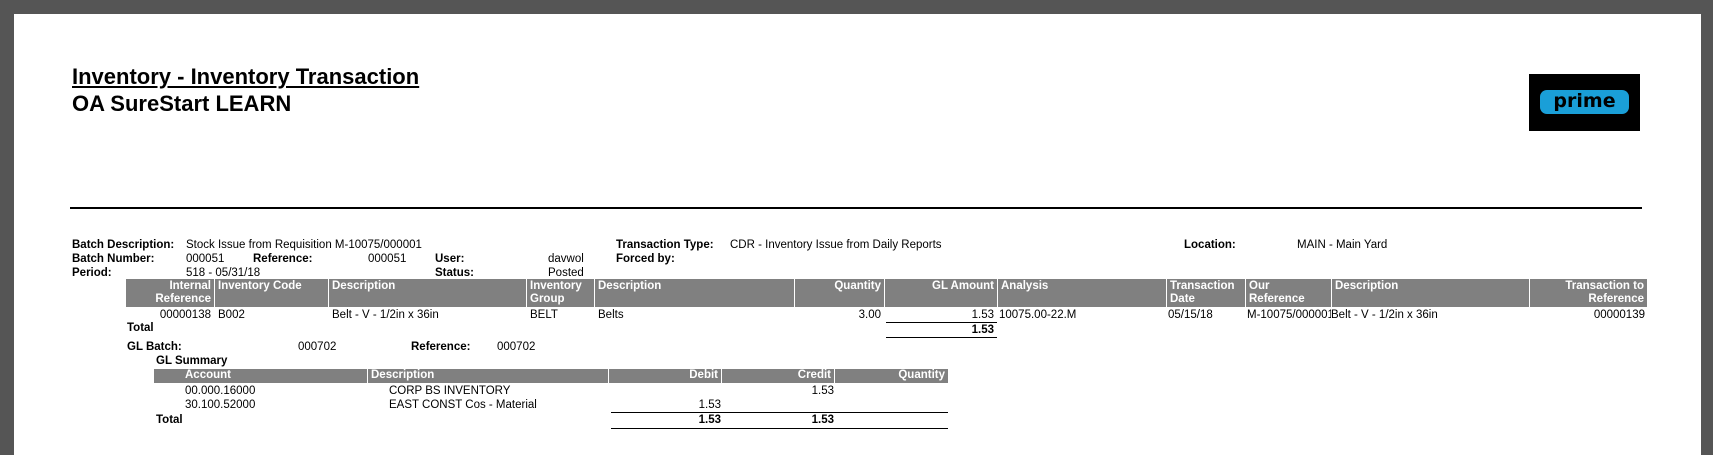  I want to click on col-our-reference: Our Reference, so click(1277, 292).